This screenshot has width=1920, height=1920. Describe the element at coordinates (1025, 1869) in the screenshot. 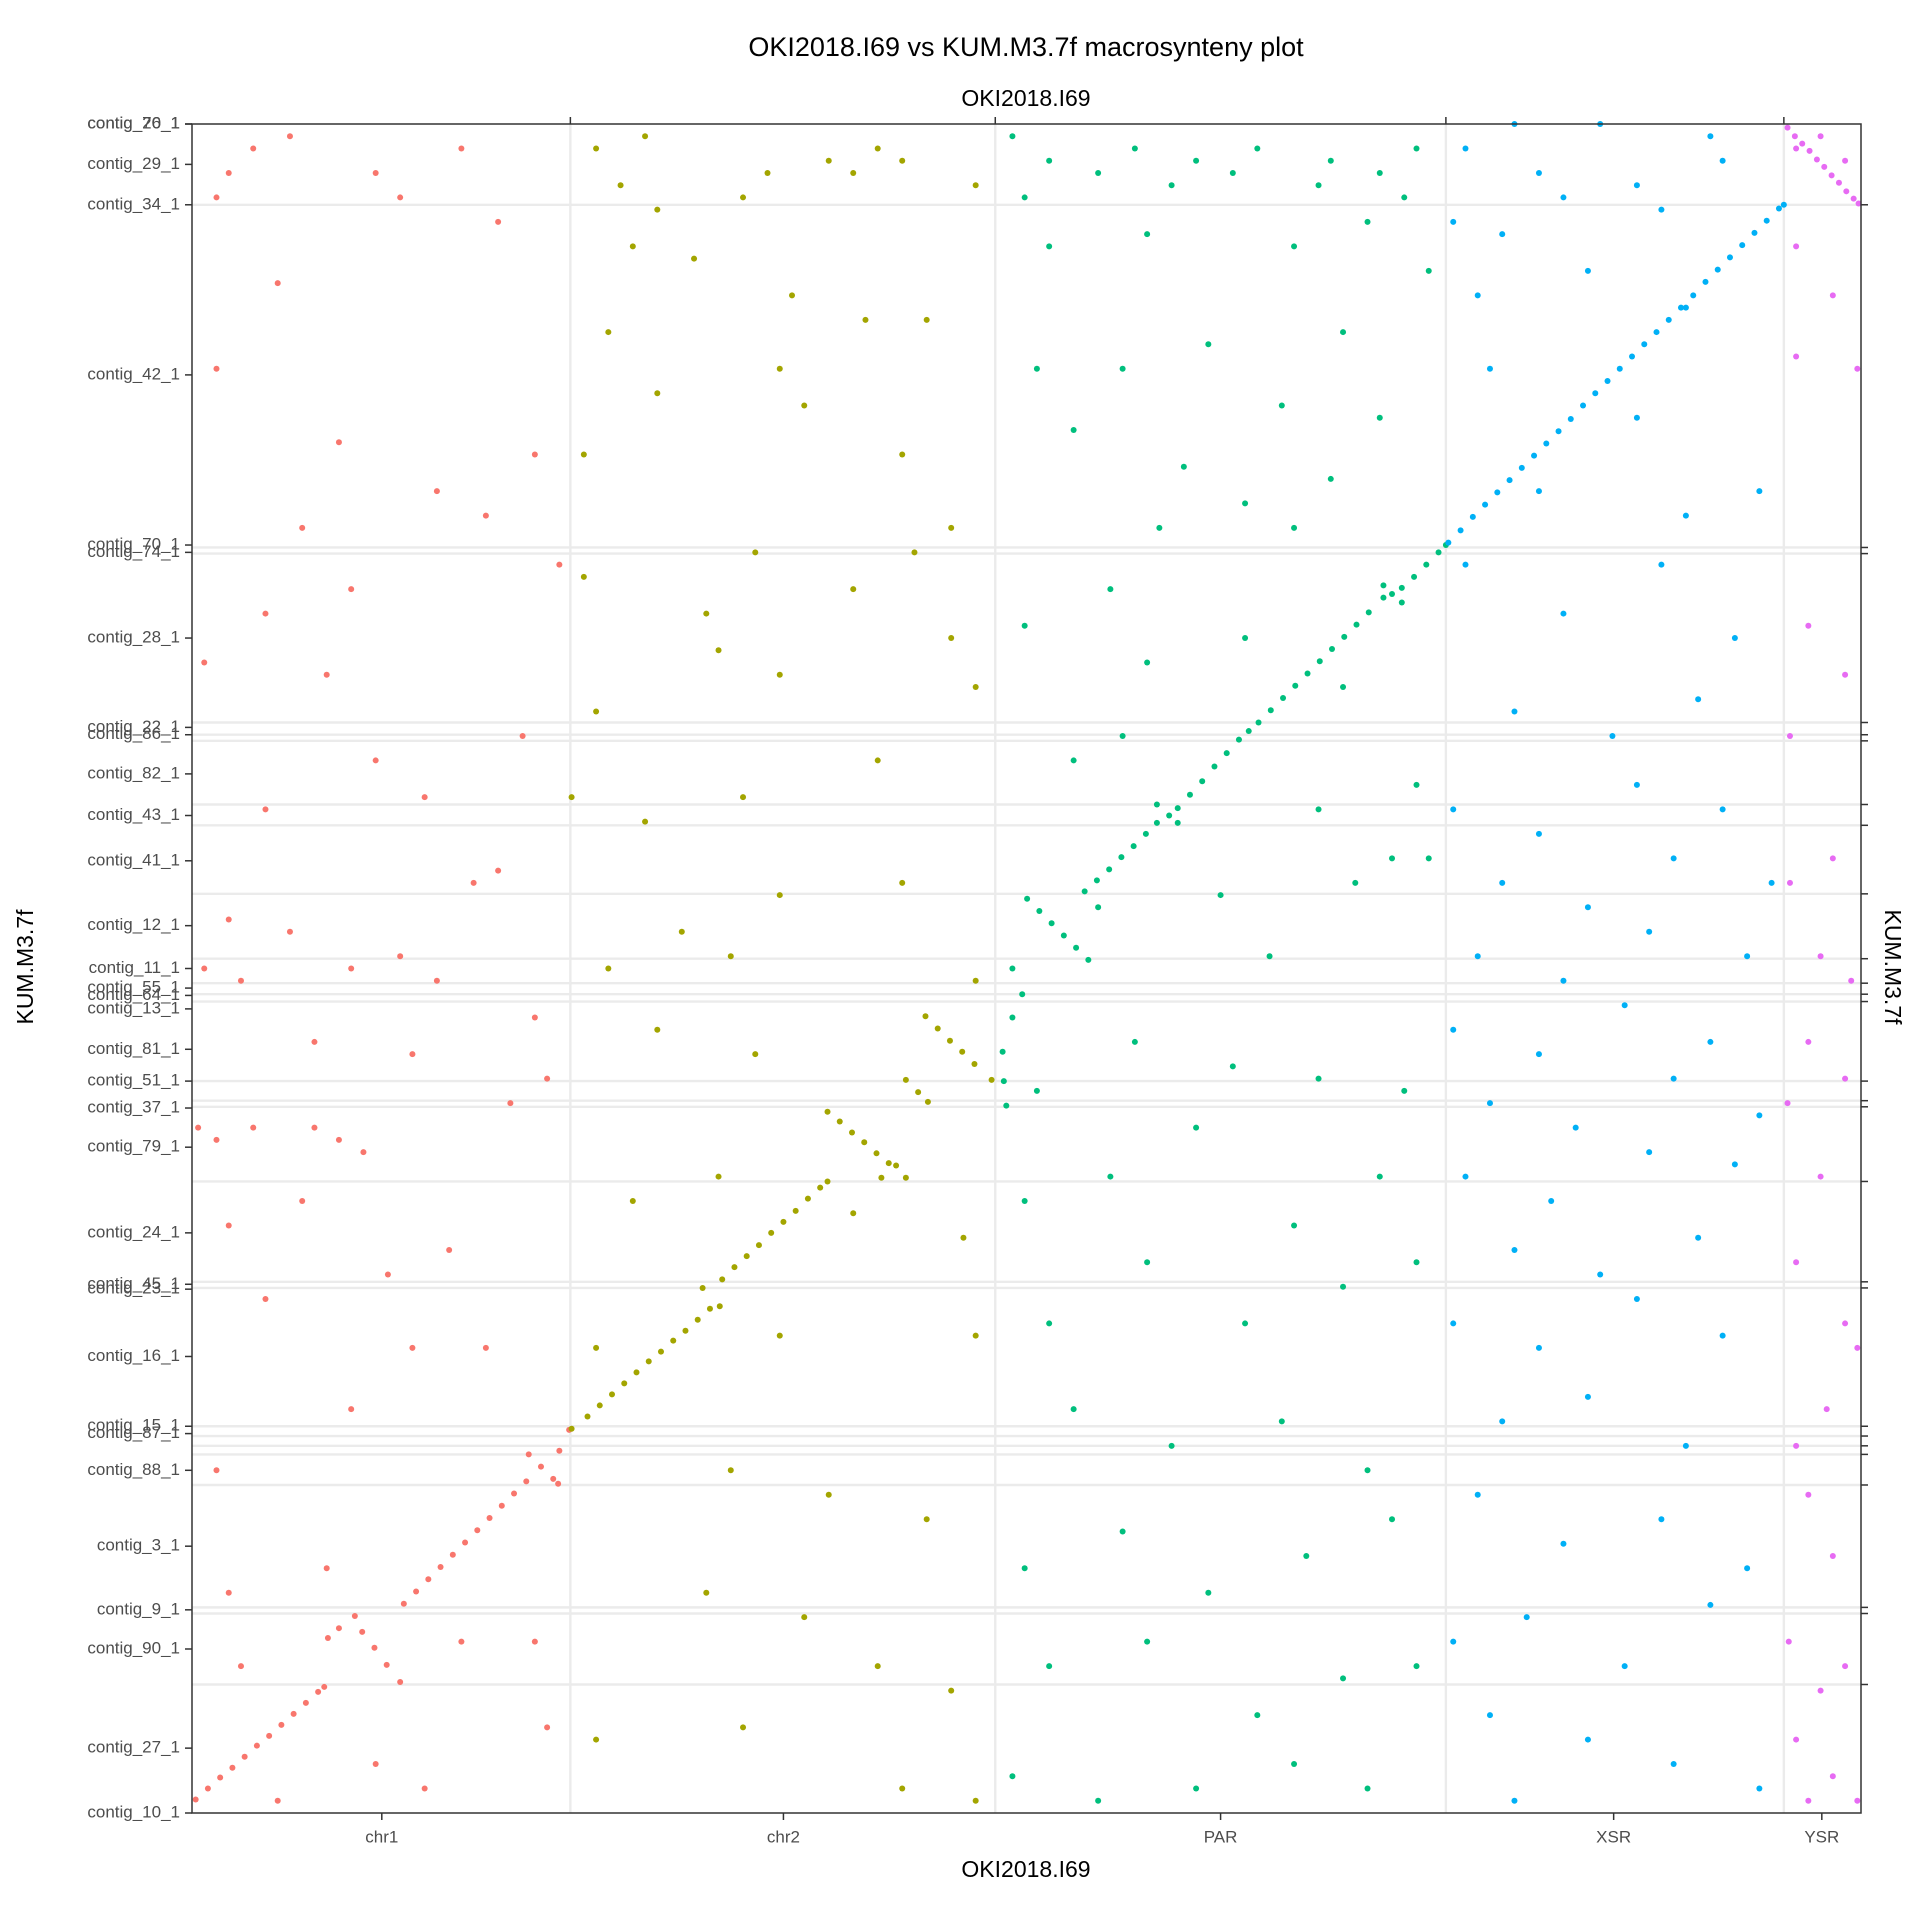

I see `x-axis-title: OKI2018.I69` at that location.